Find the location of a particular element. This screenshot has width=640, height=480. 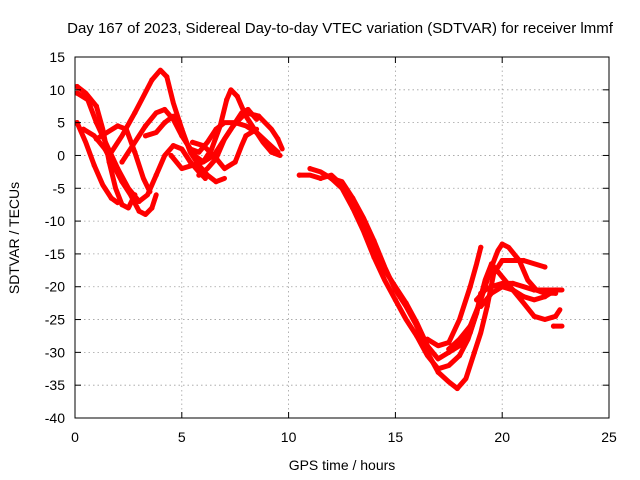

y-tick-label: -5 is located at coordinates (59, 188).